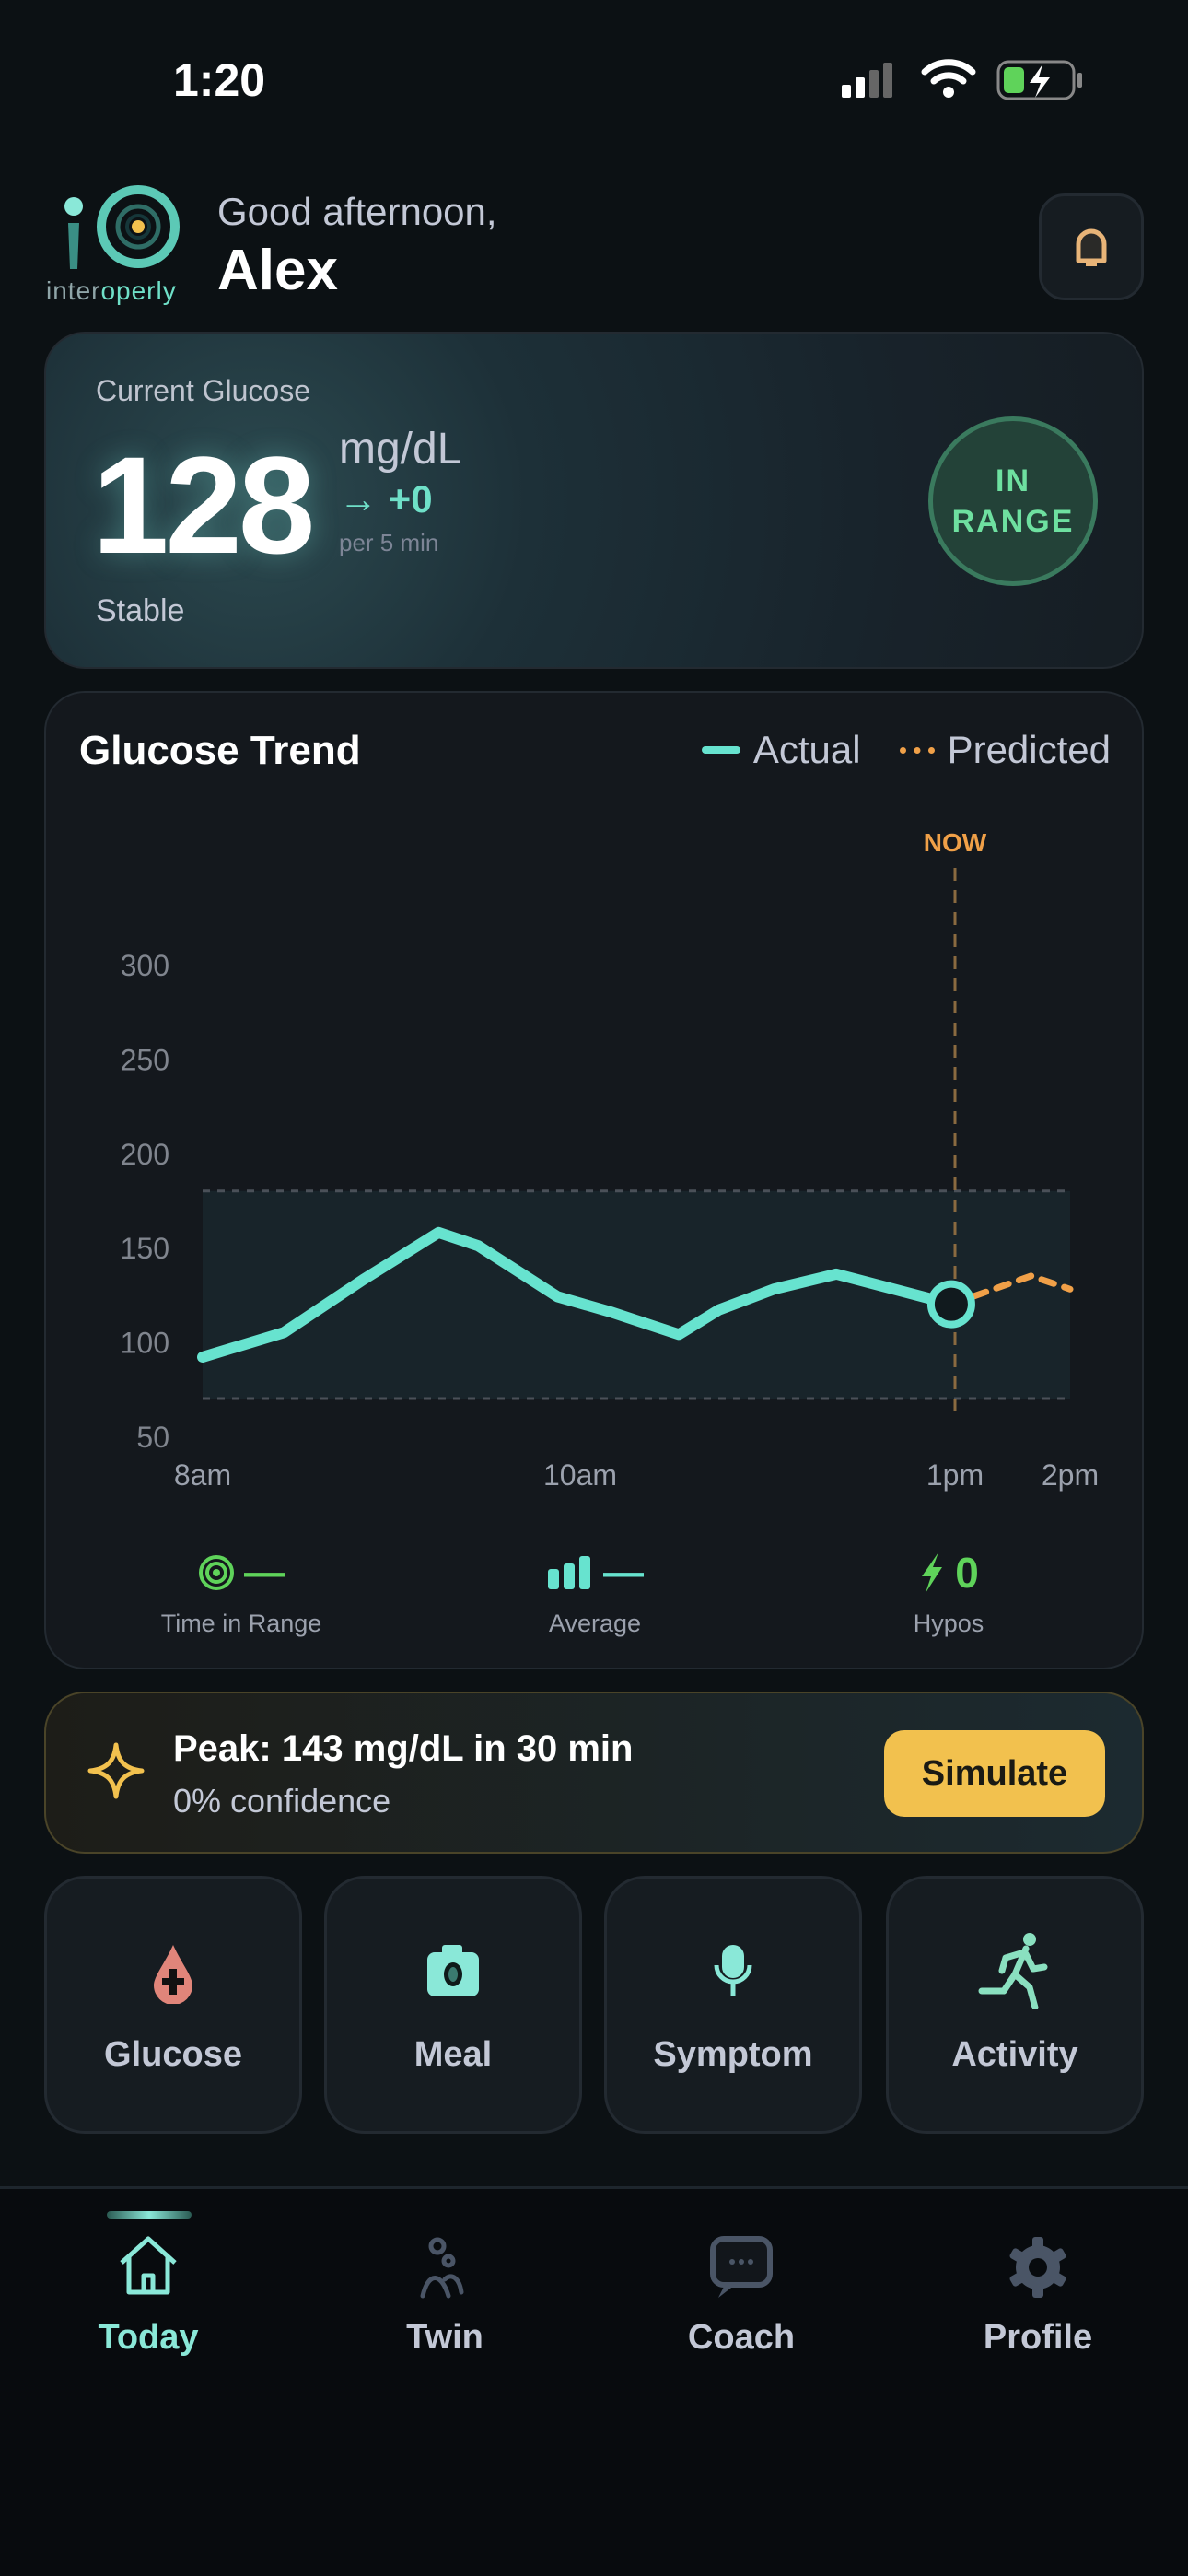 This screenshot has height=2576, width=1188. I want to click on lightning-icon, so click(932, 1572).